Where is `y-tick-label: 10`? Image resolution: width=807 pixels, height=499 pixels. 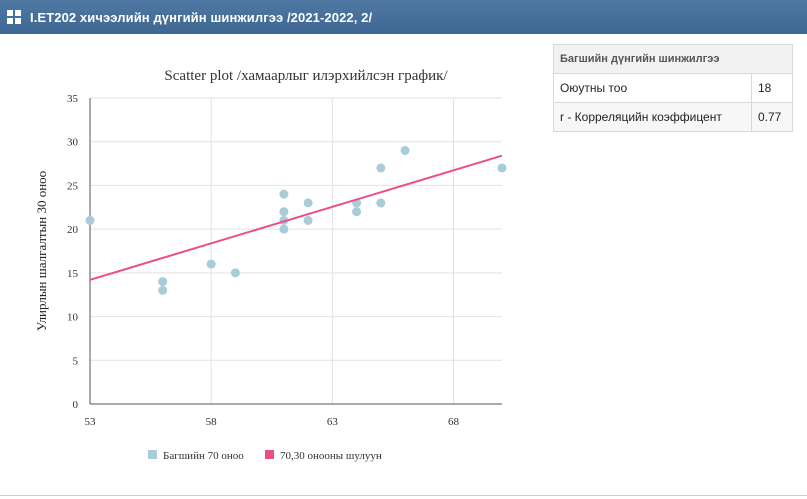 y-tick-label: 10 is located at coordinates (73, 318).